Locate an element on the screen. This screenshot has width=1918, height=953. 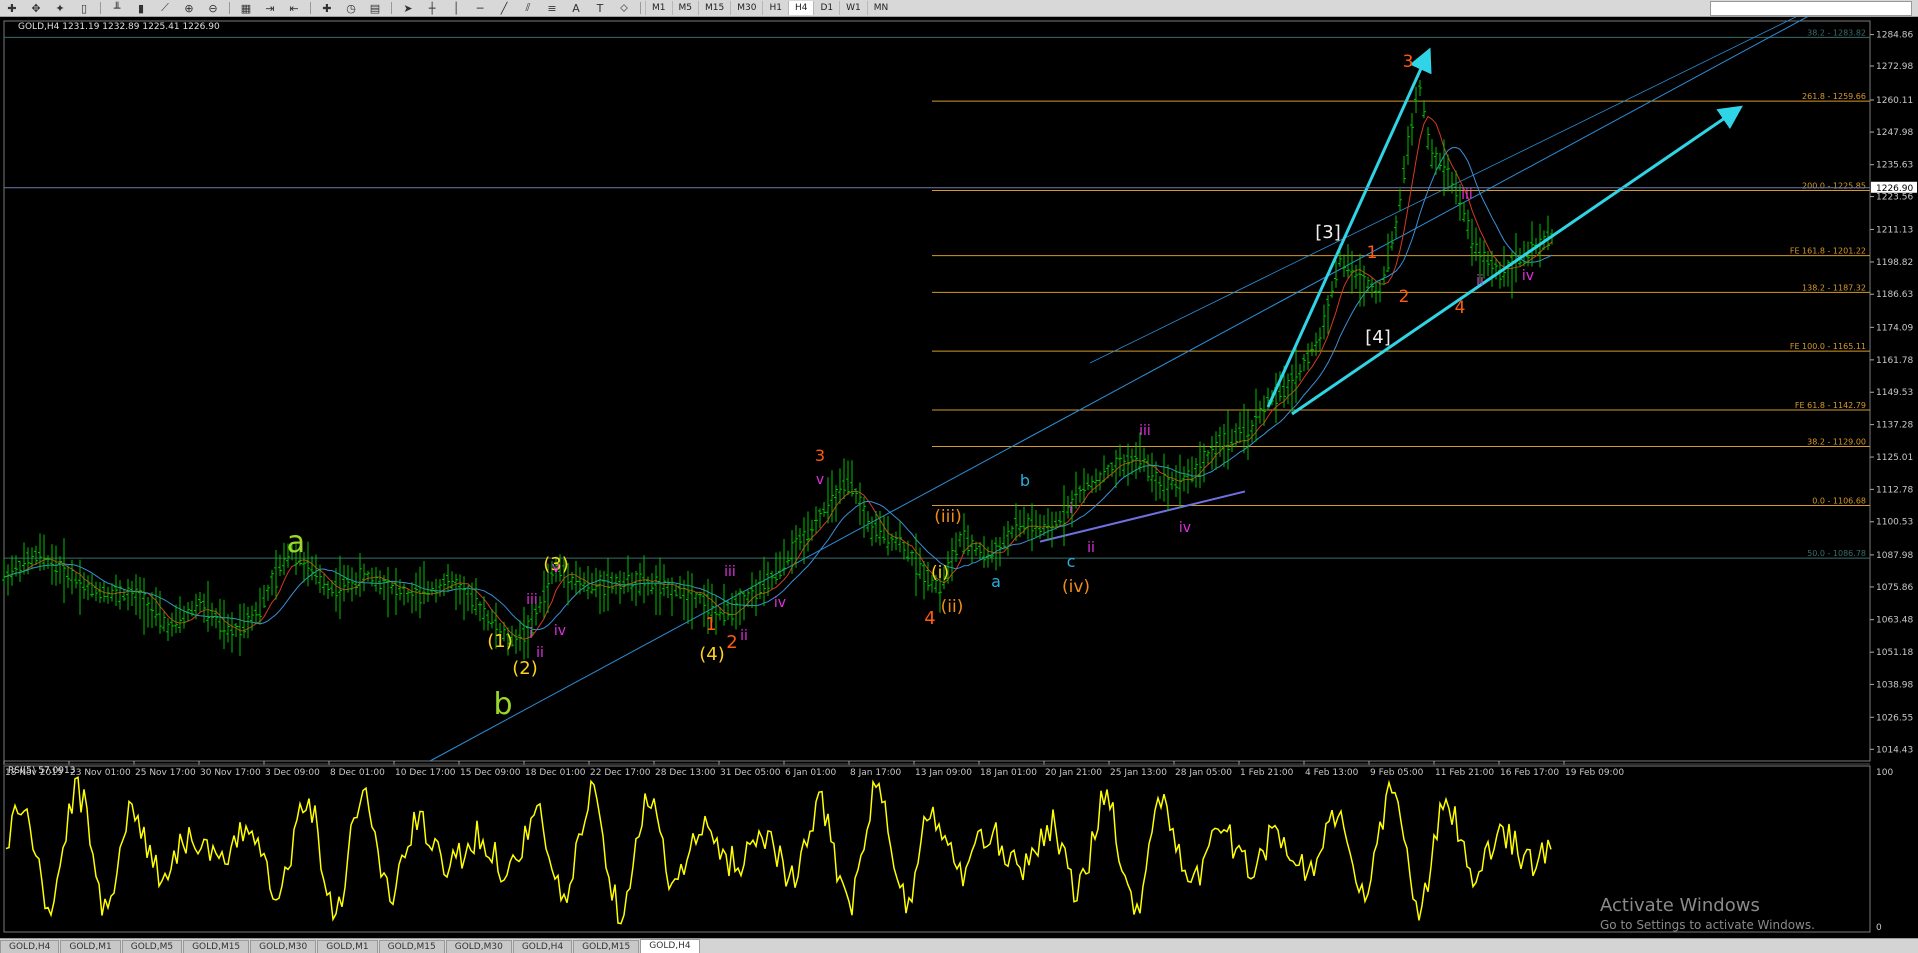
search-input is located at coordinates (1811, 8).